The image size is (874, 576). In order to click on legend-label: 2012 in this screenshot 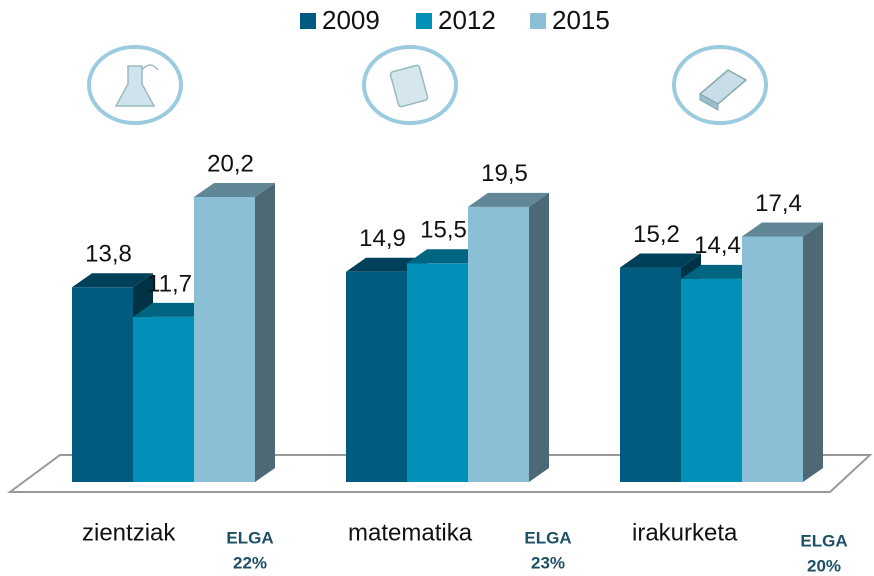, I will do `click(467, 20)`.